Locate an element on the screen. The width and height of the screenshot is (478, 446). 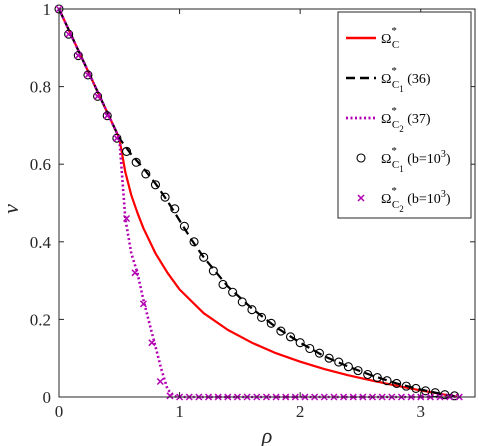
legend-box is located at coordinates (404, 115).